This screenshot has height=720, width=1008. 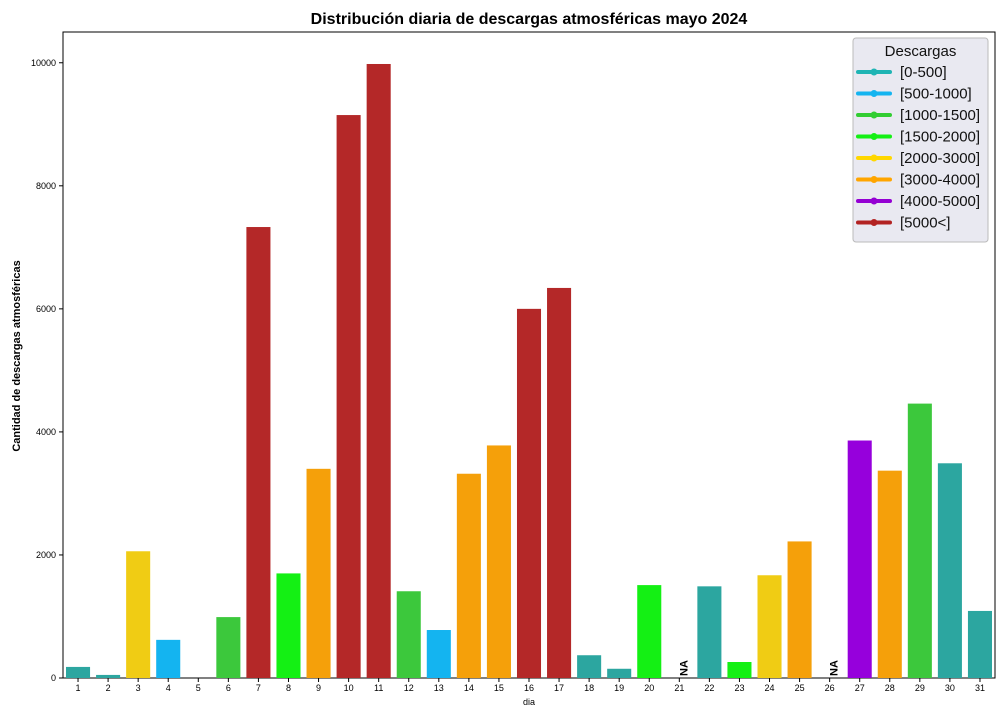 I want to click on x-tick-label: 22, so click(x=709, y=688).